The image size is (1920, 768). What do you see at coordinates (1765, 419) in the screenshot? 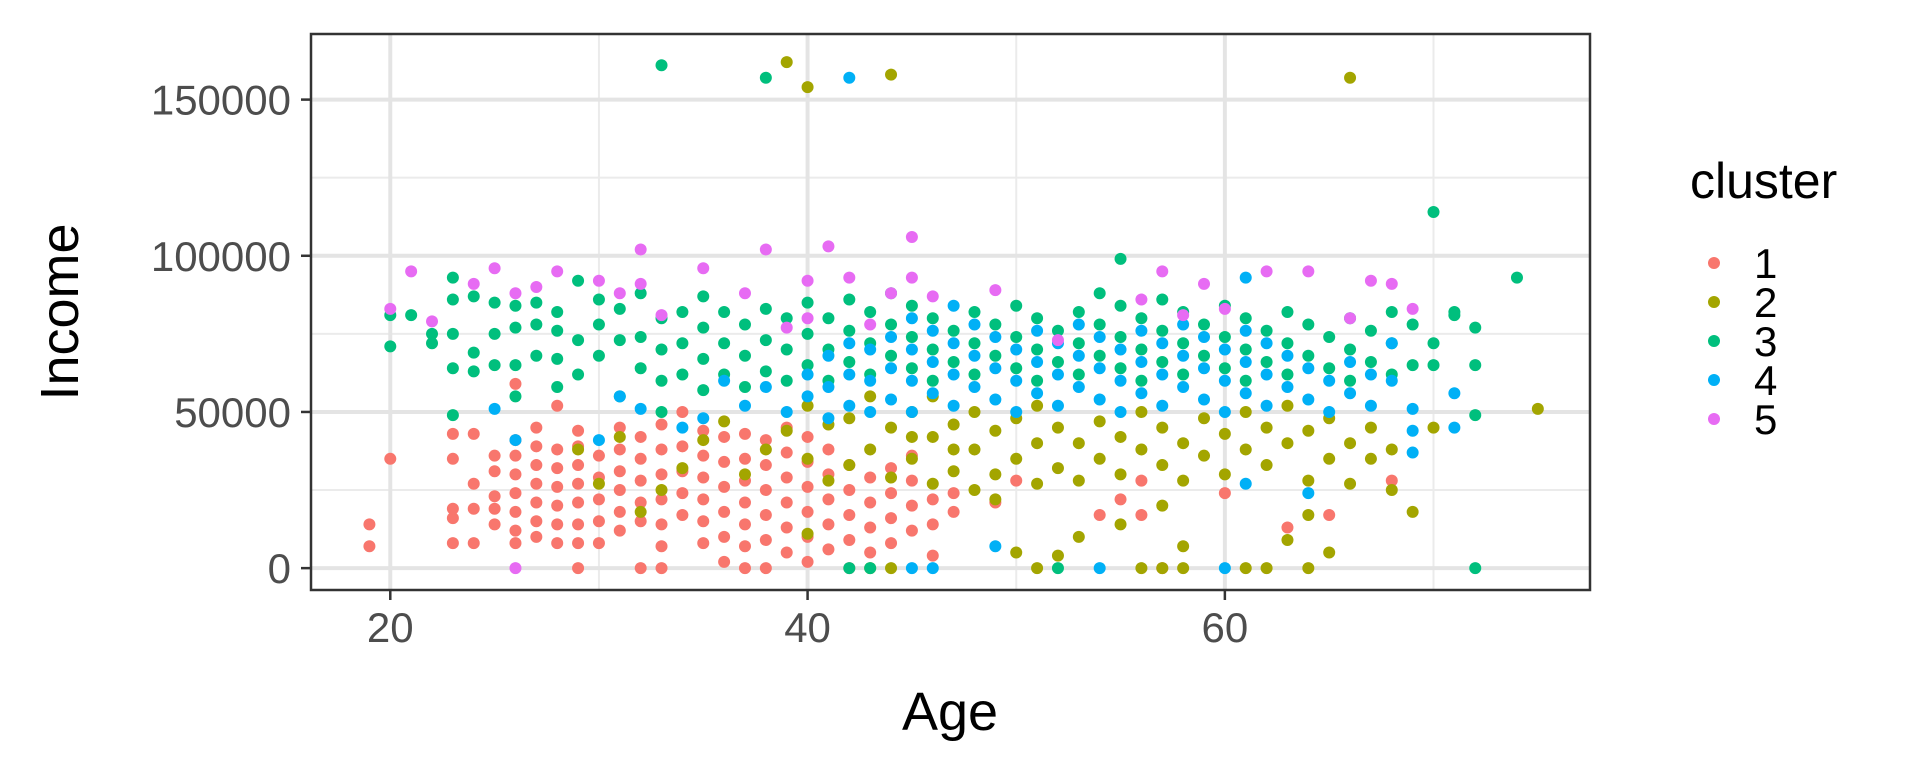
I see `legend-label-5: 5` at bounding box center [1765, 419].